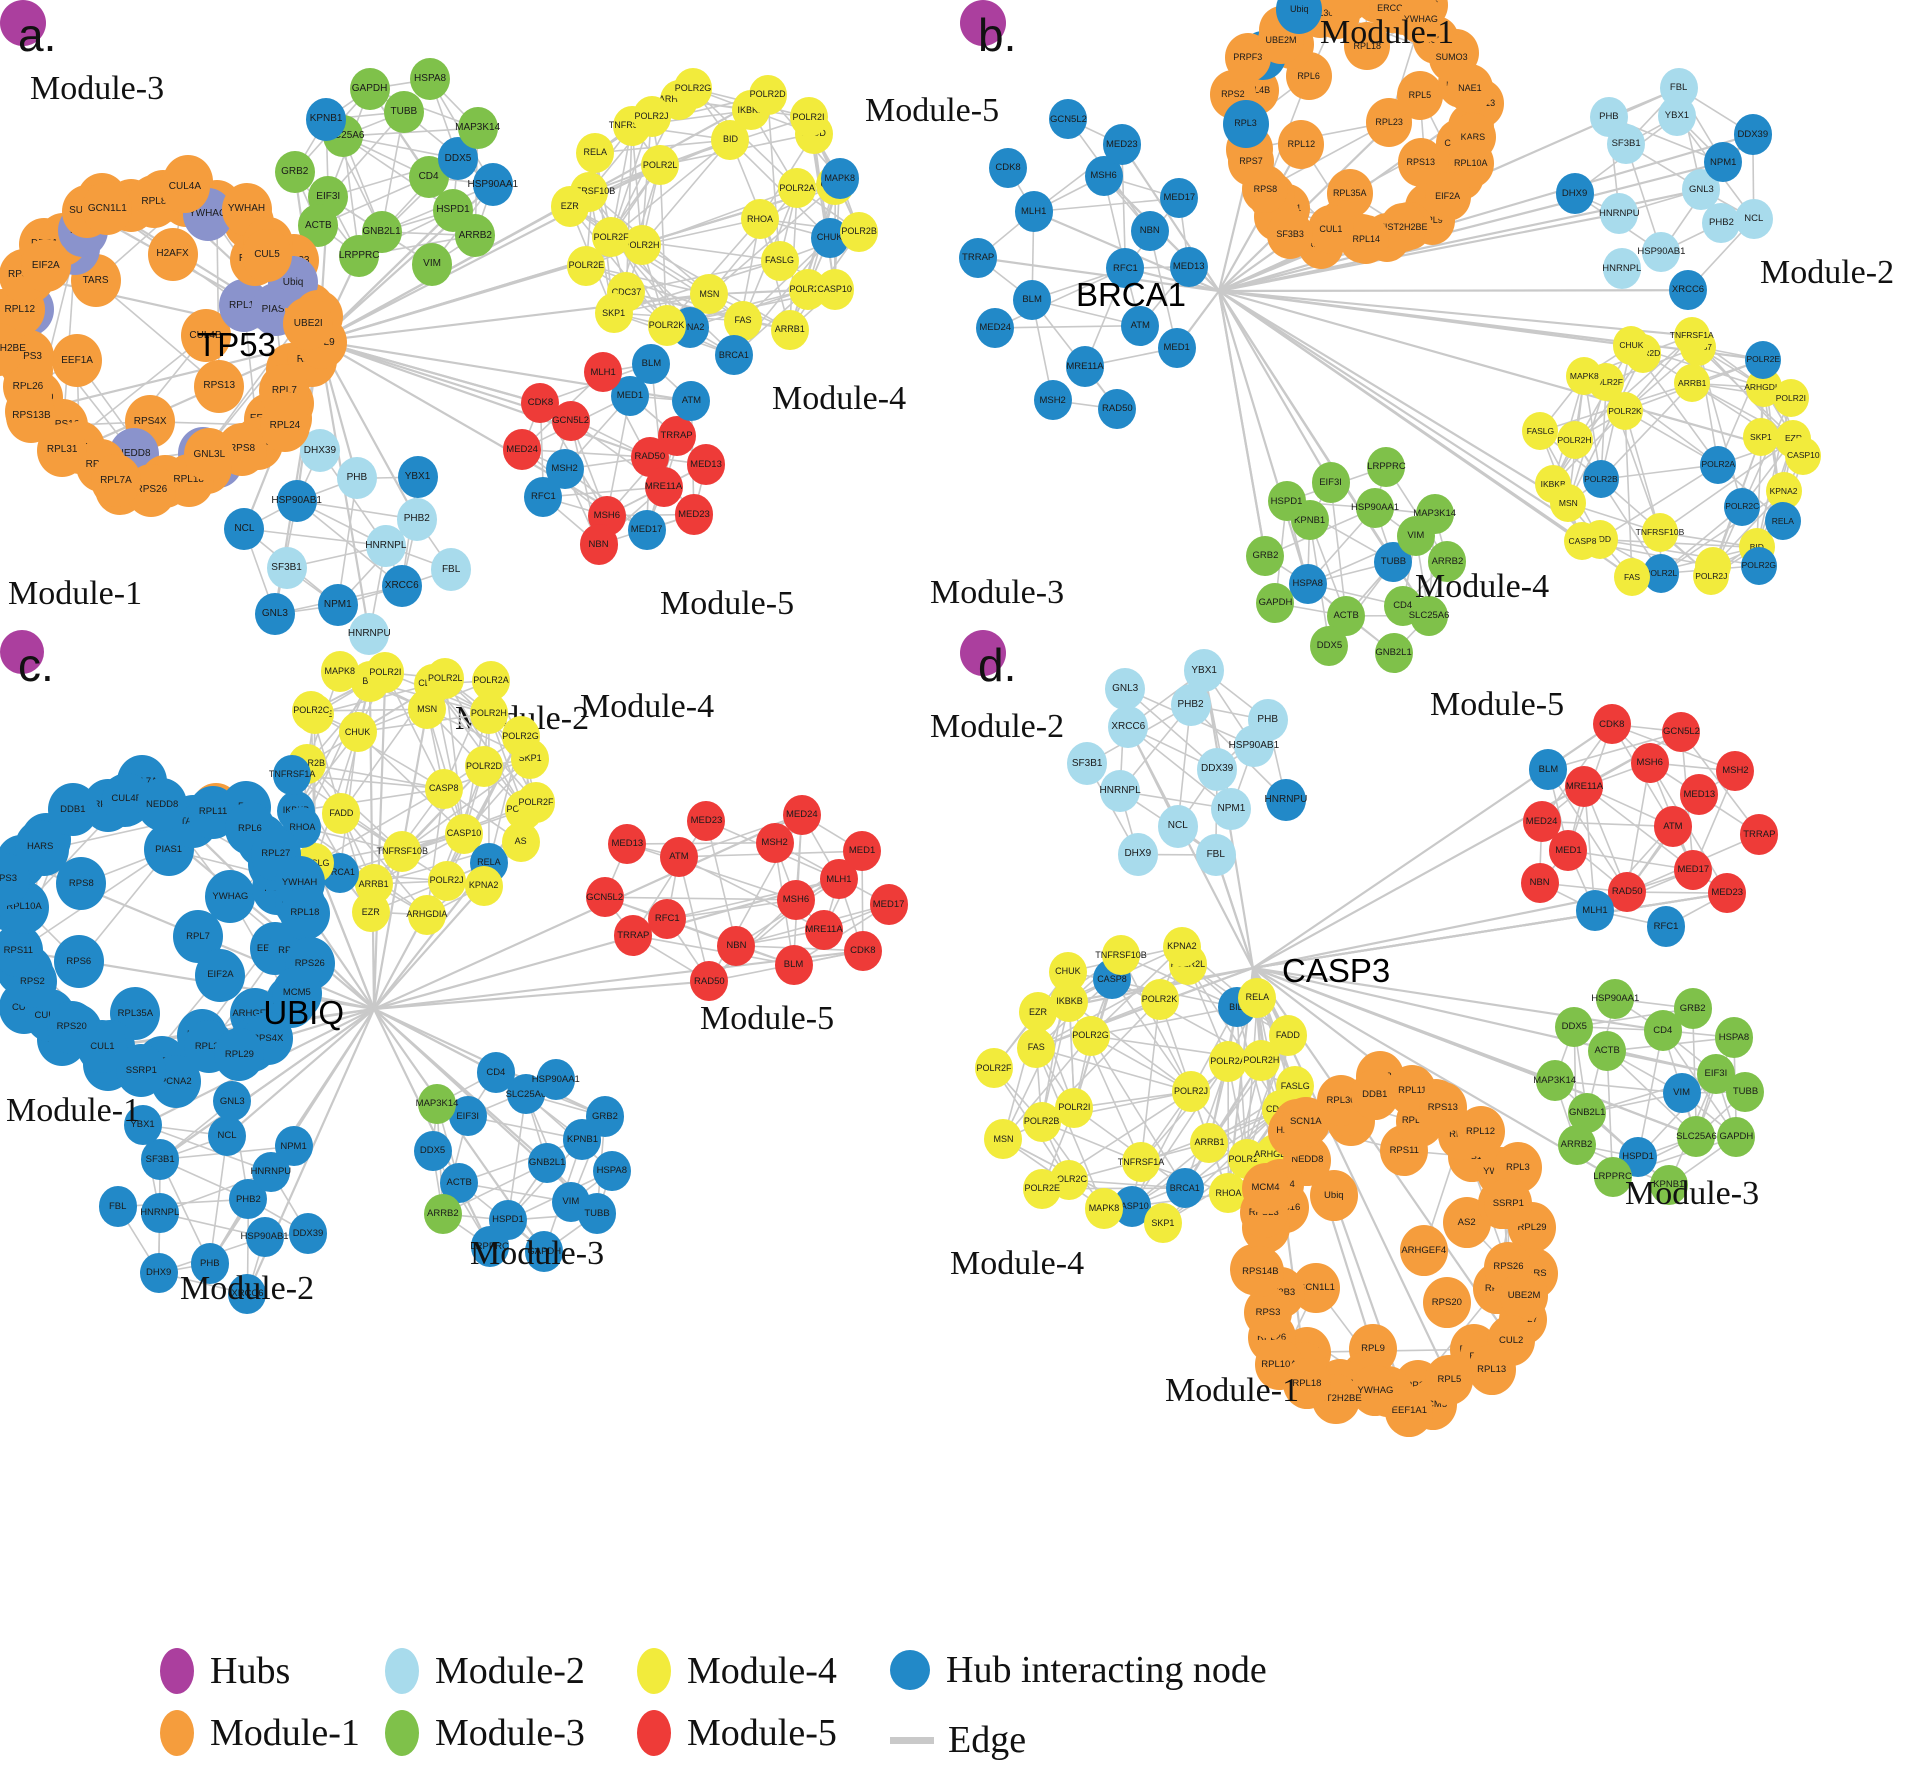 This screenshot has height=1775, width=1923. Describe the element at coordinates (1631, 345) in the screenshot. I see `network-node: CHUK` at that location.